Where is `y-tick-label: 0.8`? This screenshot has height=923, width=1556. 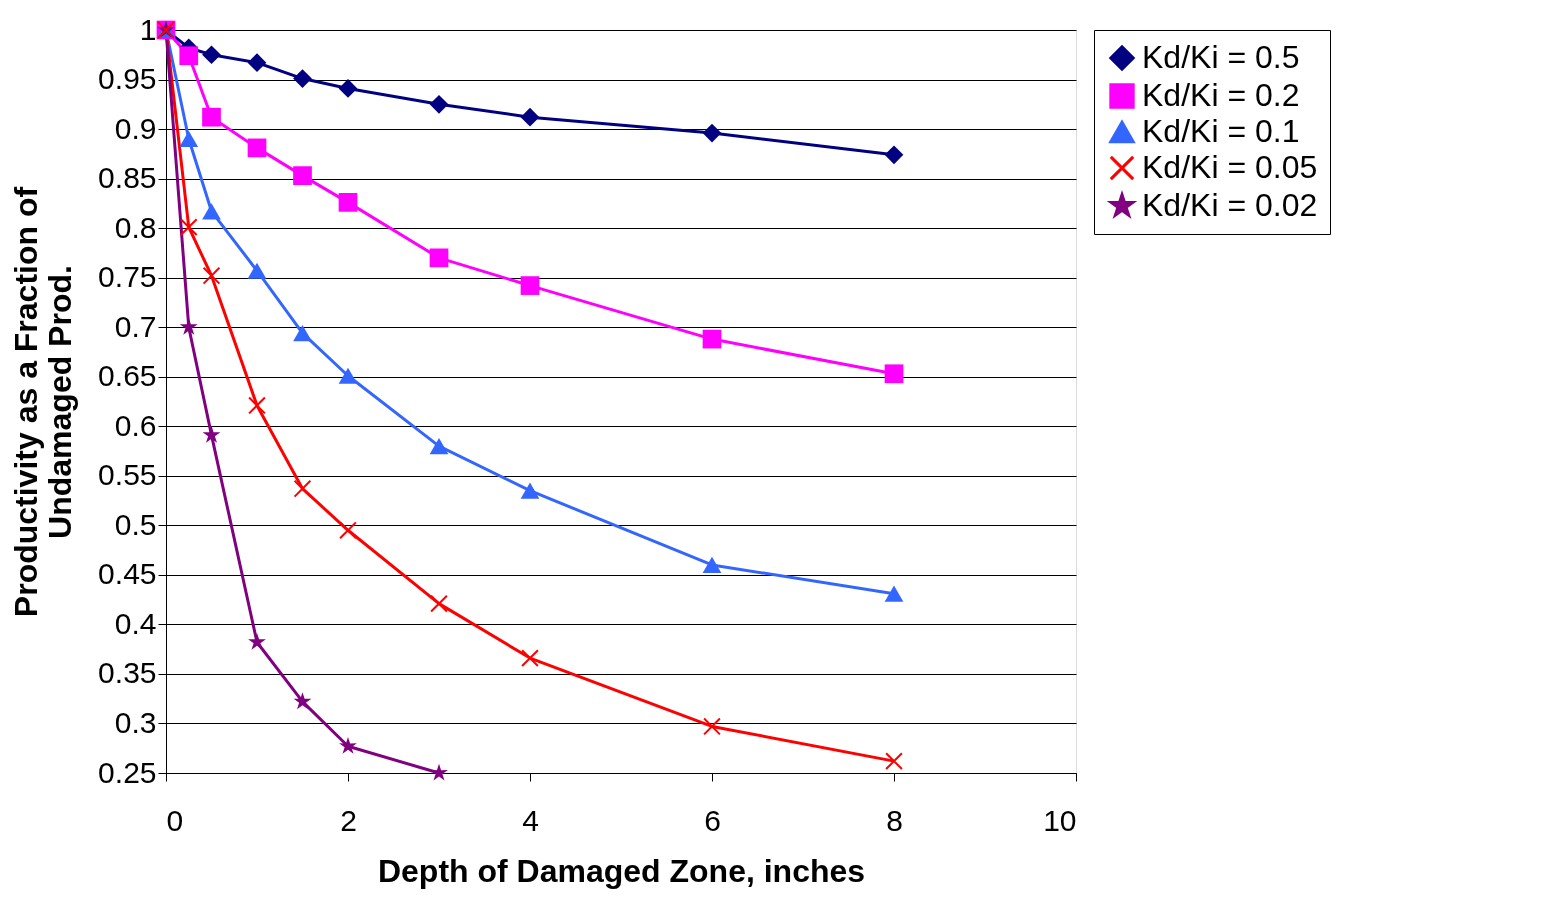 y-tick-label: 0.8 is located at coordinates (135, 227).